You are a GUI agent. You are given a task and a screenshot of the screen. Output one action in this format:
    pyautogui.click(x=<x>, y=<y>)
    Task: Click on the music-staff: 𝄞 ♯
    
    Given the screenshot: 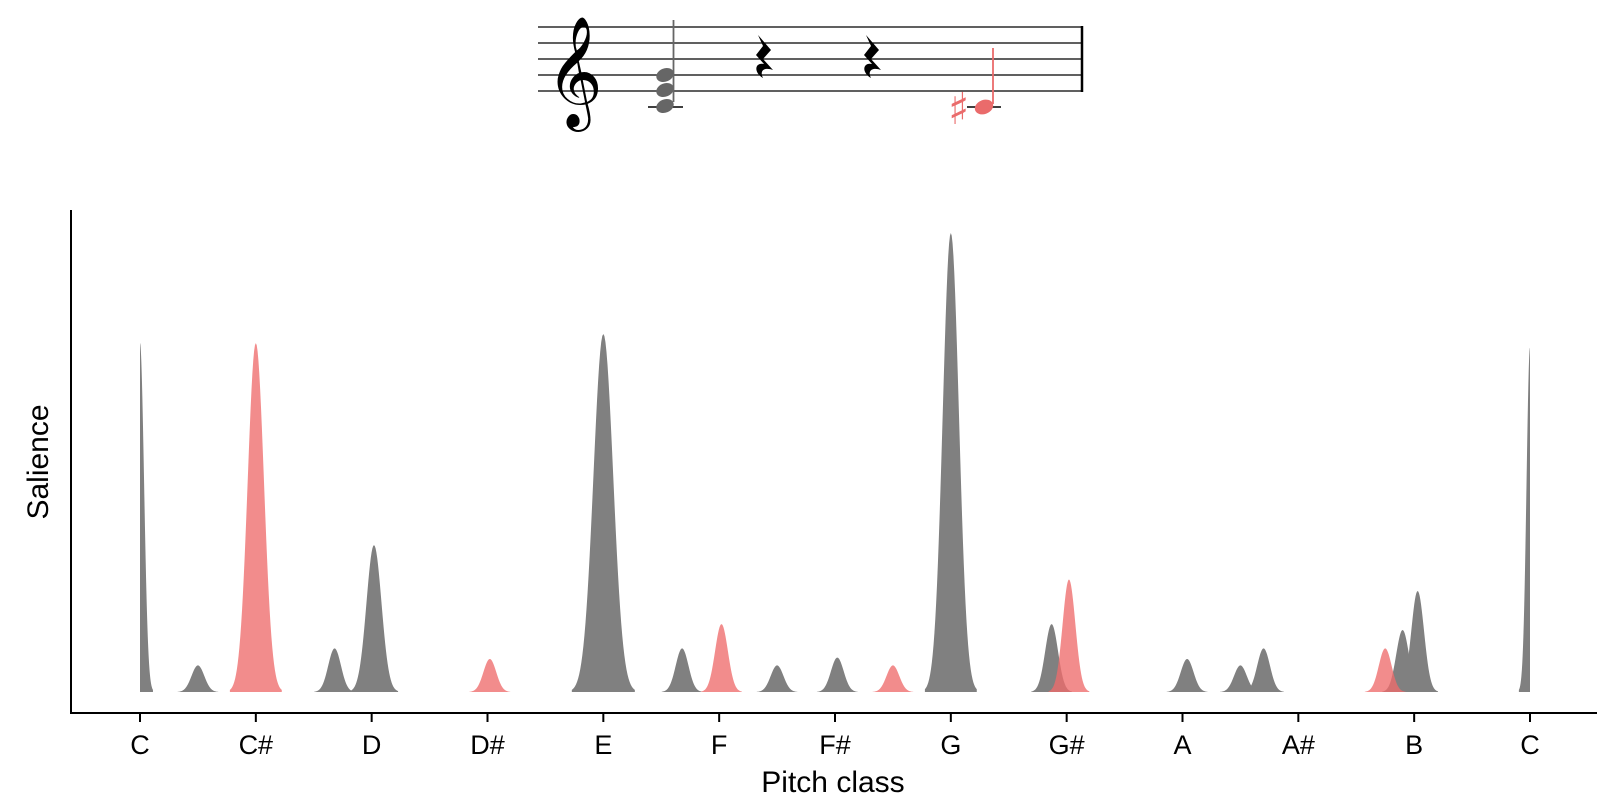 What is the action you would take?
    pyautogui.click(x=811, y=75)
    